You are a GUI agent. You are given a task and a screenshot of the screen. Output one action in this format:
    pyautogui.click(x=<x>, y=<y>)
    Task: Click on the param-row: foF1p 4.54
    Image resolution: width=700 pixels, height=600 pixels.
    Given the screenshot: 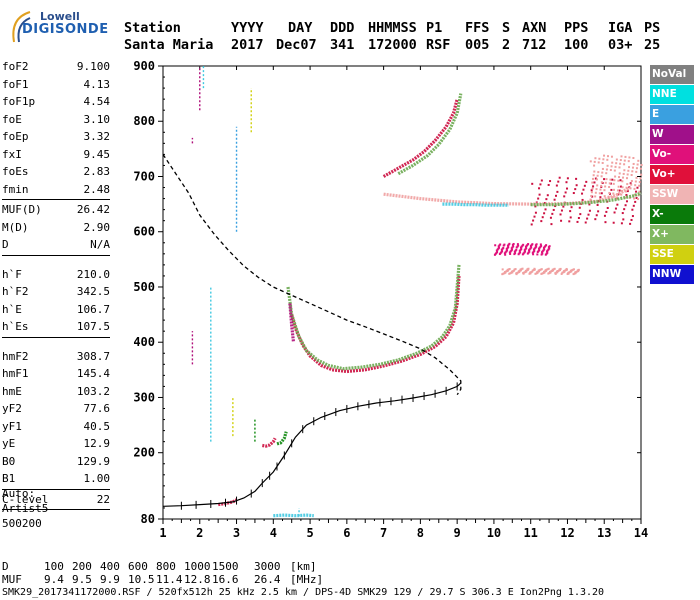 What is the action you would take?
    pyautogui.click(x=56, y=102)
    